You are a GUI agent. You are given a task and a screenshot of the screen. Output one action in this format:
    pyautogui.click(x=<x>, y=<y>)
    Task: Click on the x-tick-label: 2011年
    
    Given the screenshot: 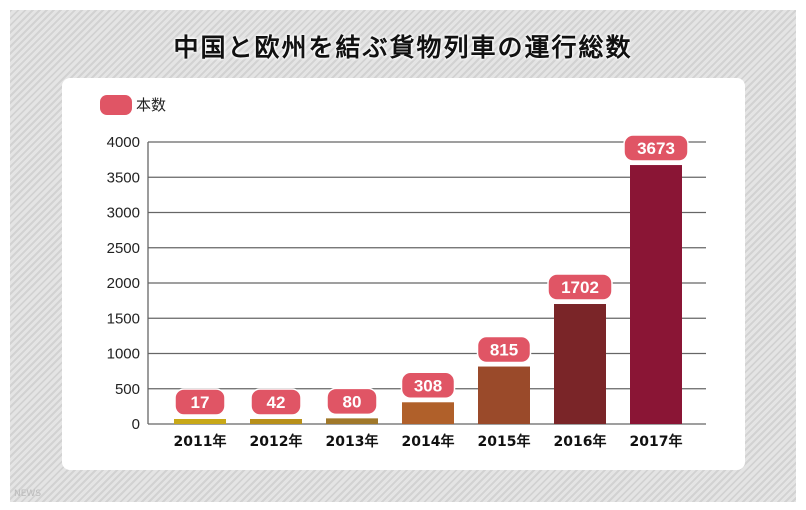 What is the action you would take?
    pyautogui.click(x=200, y=441)
    